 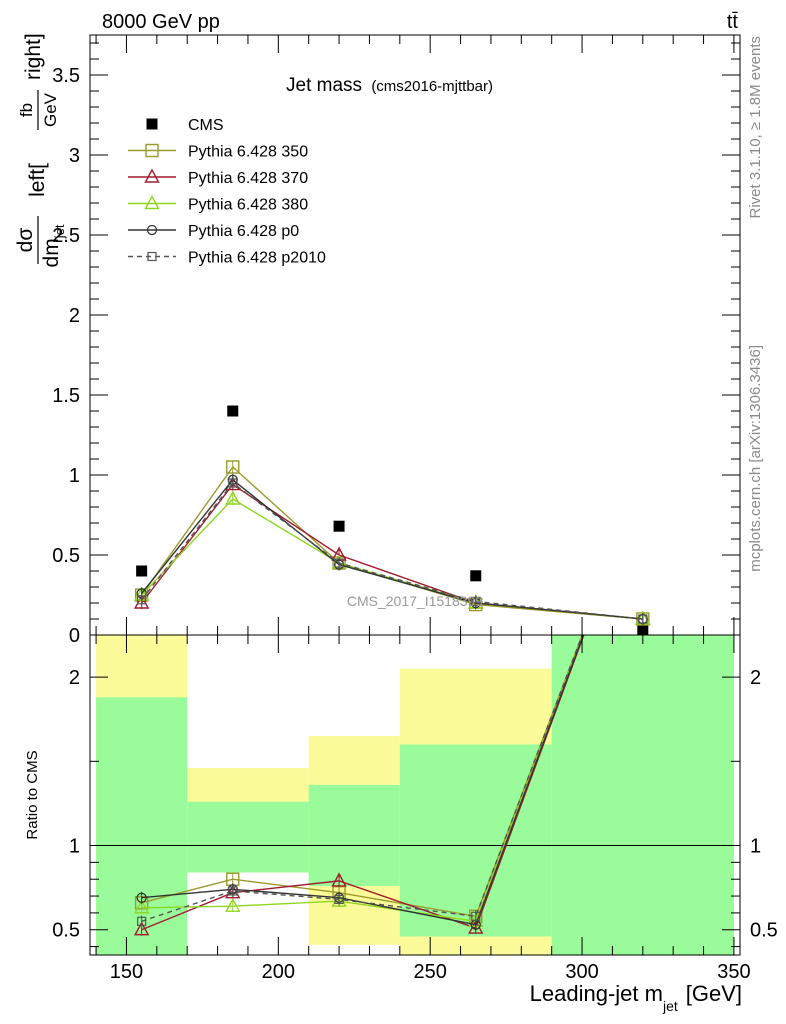 What do you see at coordinates (74, 636) in the screenshot?
I see `main-ytick-label-0: 0` at bounding box center [74, 636].